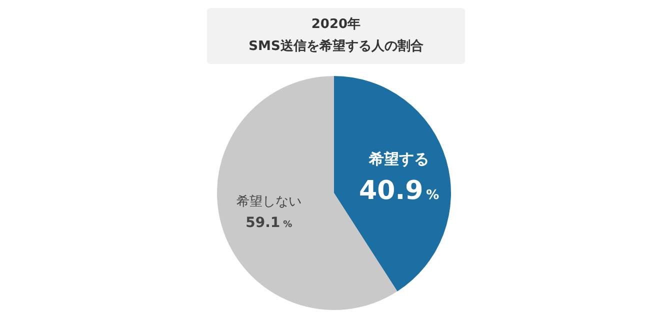 The width and height of the screenshot is (670, 320). I want to click on data-label: 59.1%, so click(269, 223).